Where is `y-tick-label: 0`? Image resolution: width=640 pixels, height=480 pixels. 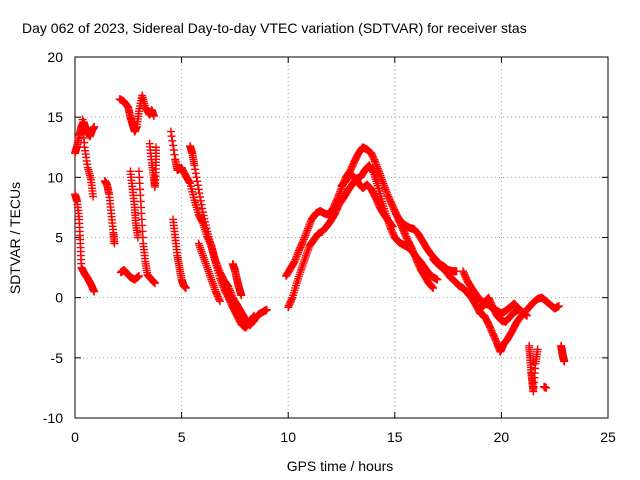 y-tick-label: 0 is located at coordinates (59, 298).